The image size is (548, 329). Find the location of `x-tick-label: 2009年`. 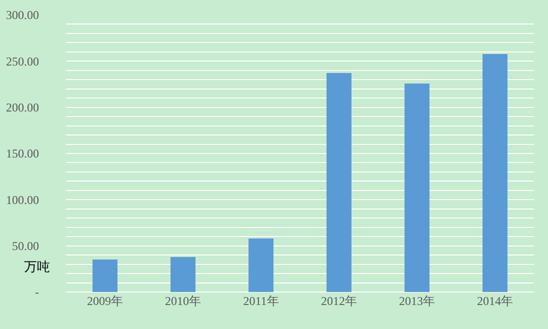

x-tick-label: 2009年 is located at coordinates (105, 301).